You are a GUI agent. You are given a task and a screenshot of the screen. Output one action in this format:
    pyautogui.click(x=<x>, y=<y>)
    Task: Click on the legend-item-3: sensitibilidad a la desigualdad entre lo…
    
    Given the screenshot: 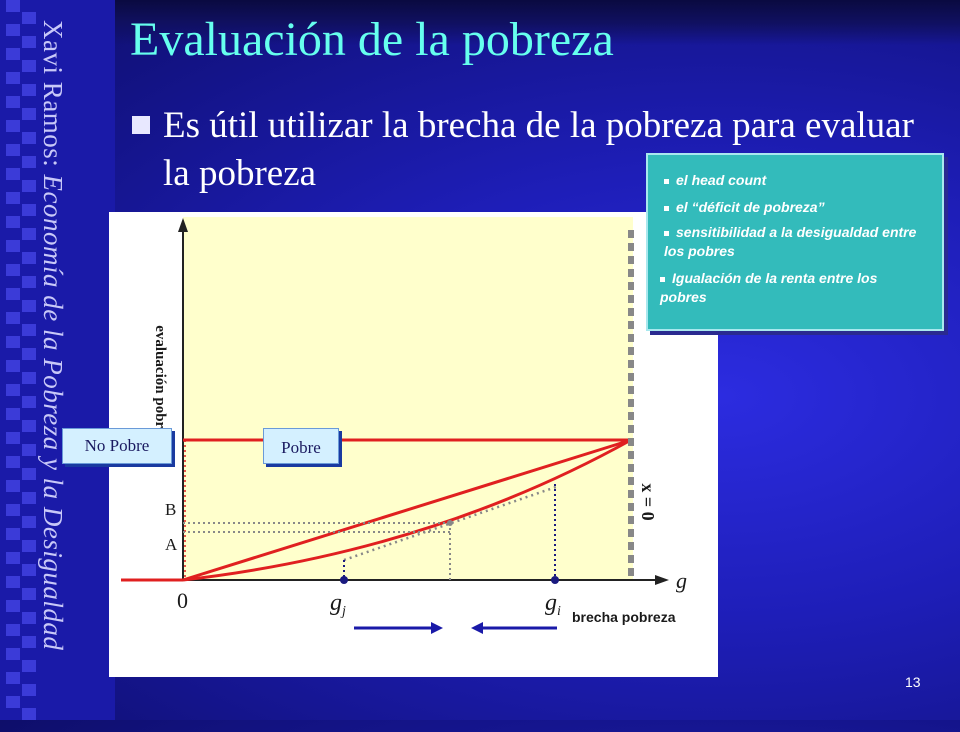 What is the action you would take?
    pyautogui.click(x=799, y=242)
    